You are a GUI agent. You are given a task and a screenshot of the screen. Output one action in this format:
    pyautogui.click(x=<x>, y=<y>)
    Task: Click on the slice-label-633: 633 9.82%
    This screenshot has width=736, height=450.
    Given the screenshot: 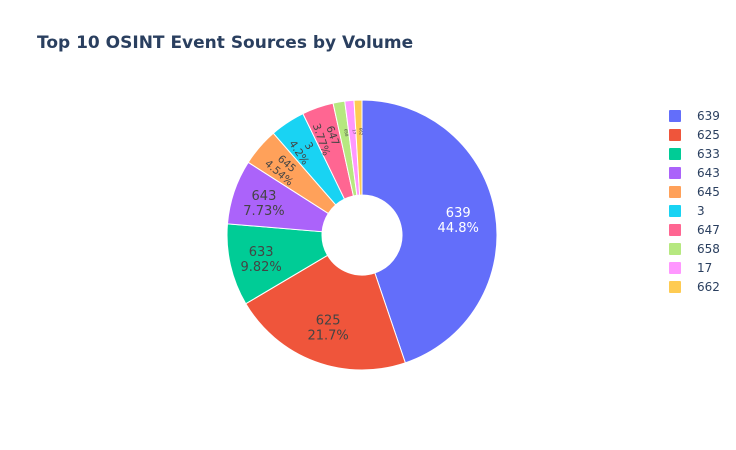 What is the action you would take?
    pyautogui.click(x=260, y=260)
    